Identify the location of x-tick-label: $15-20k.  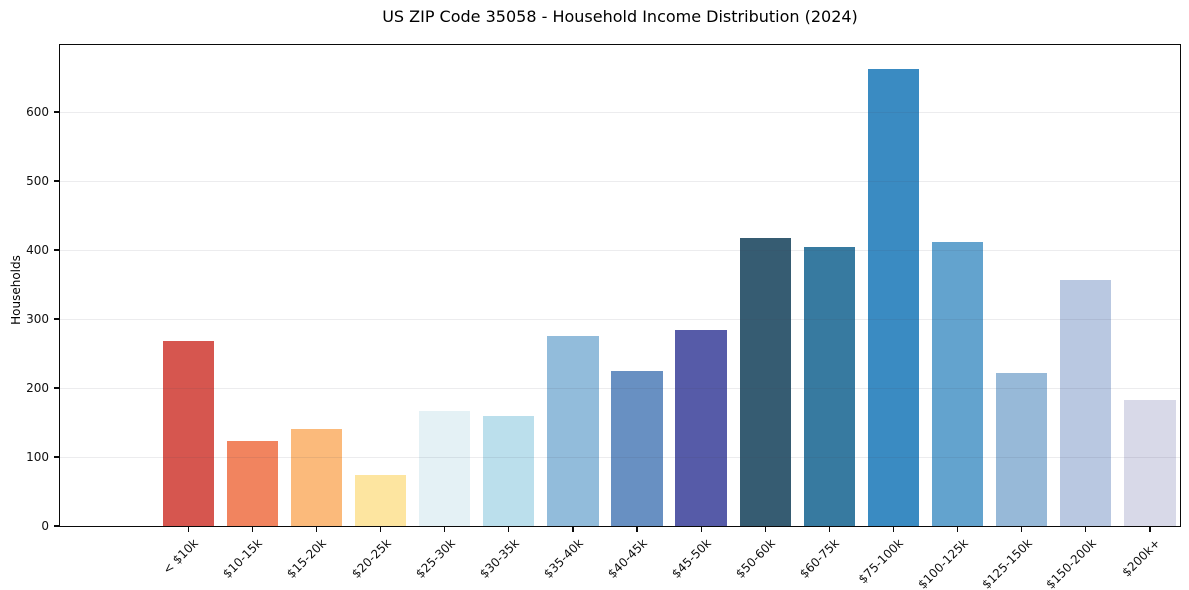
(307, 558).